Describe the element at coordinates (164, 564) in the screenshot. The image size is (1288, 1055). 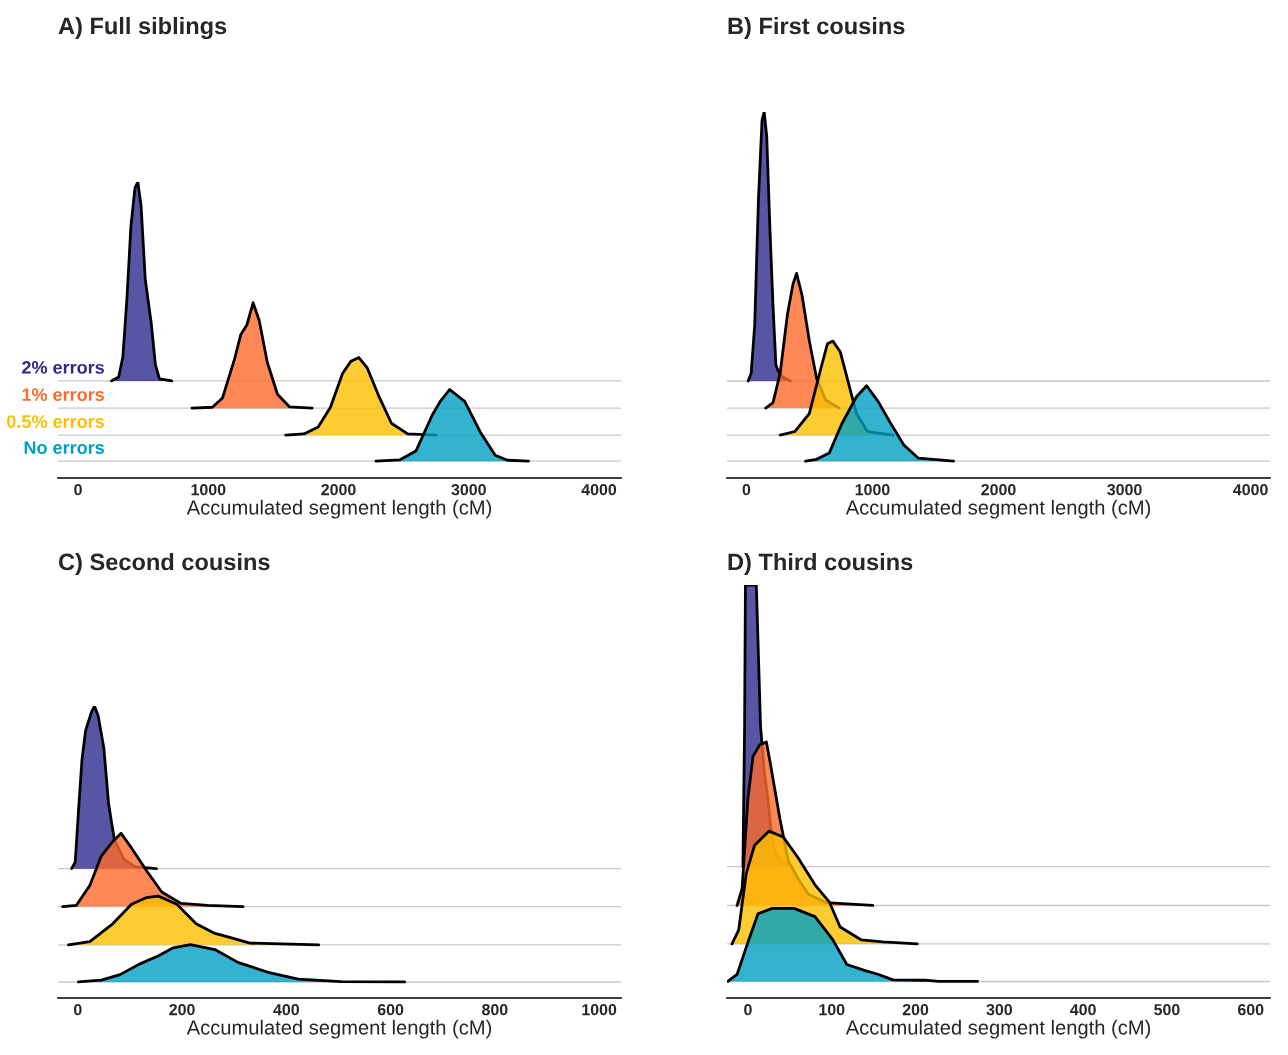
I see `chart-title: C) Second cousins` at that location.